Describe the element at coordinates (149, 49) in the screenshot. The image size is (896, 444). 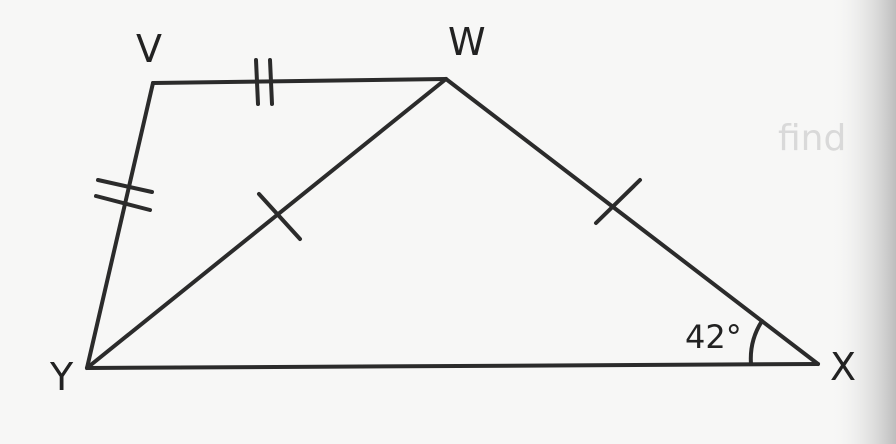
I see `vertex-label-v: V` at that location.